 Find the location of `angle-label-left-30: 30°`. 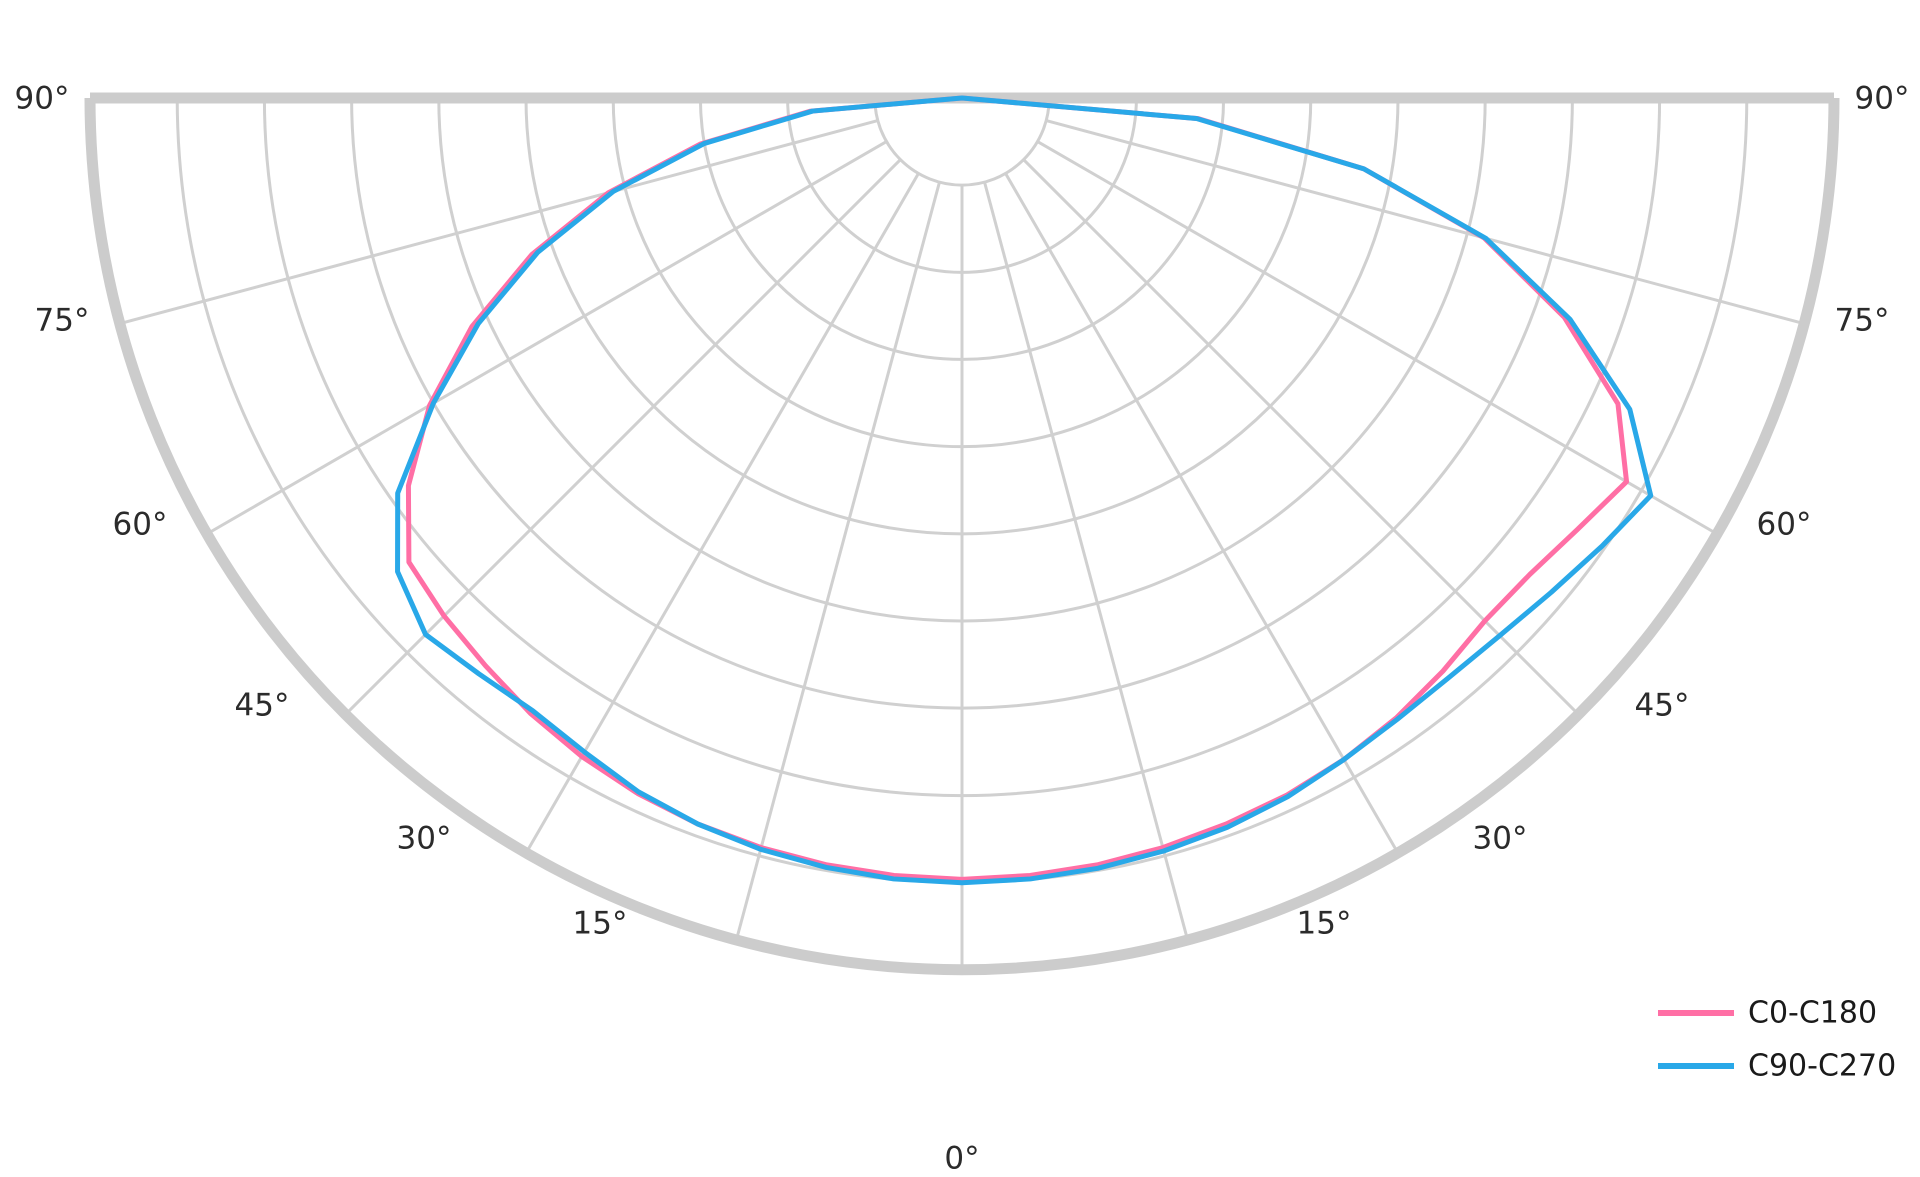

angle-label-left-30: 30° is located at coordinates (424, 839).